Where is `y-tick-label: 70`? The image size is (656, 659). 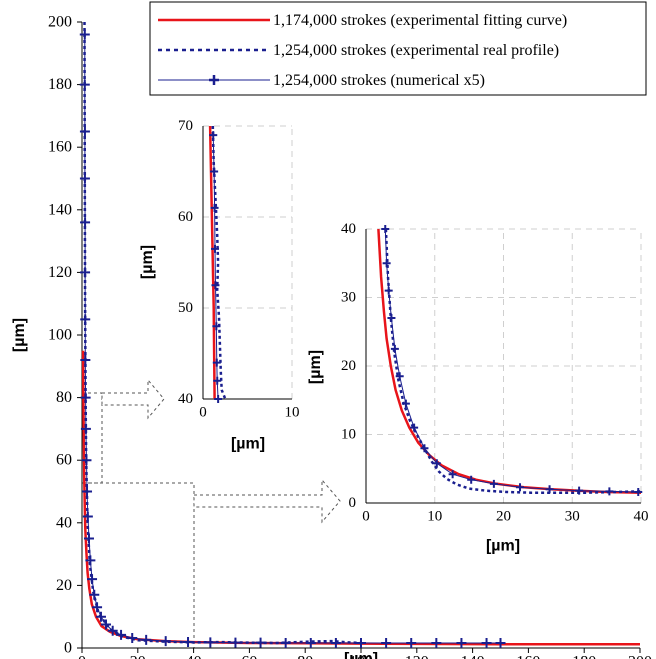 y-tick-label: 70 is located at coordinates (185, 126).